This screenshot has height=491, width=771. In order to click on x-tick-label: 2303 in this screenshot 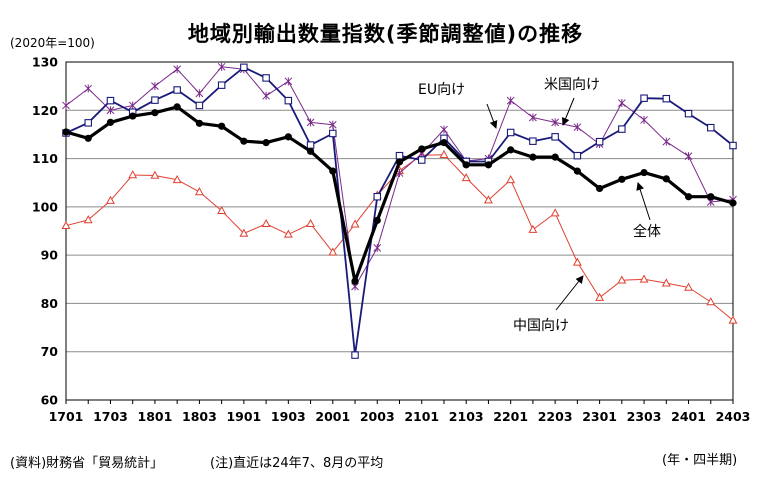, I will do `click(644, 416)`.